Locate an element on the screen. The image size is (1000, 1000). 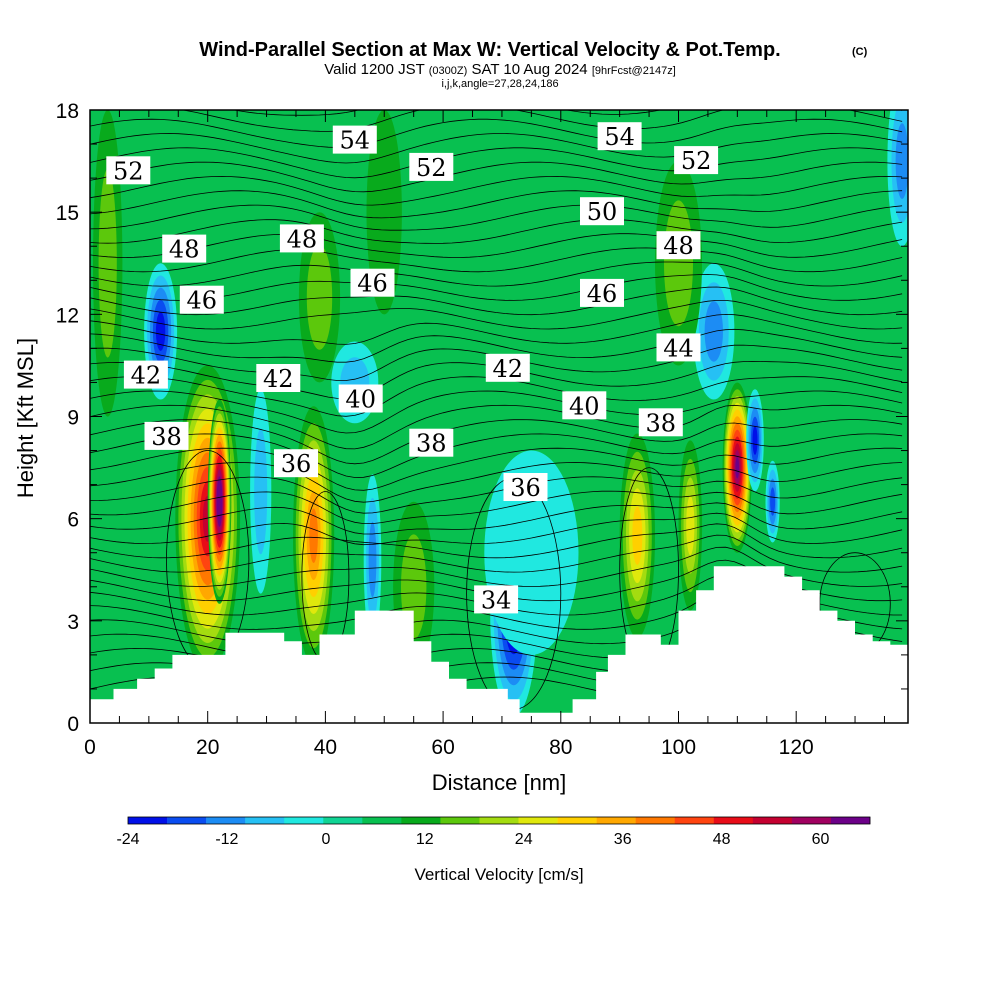
theta-label-text: 54 is located at coordinates (619, 137).